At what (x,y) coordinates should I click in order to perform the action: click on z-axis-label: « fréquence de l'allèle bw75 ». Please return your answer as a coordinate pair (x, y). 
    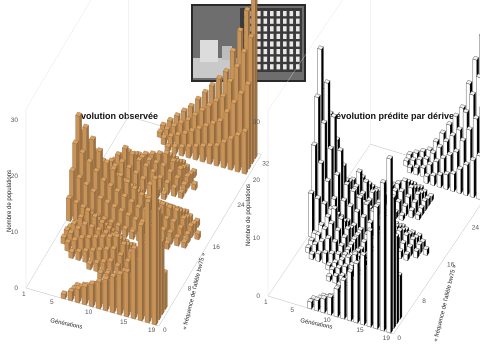
    Looking at the image, I should click on (445, 303).